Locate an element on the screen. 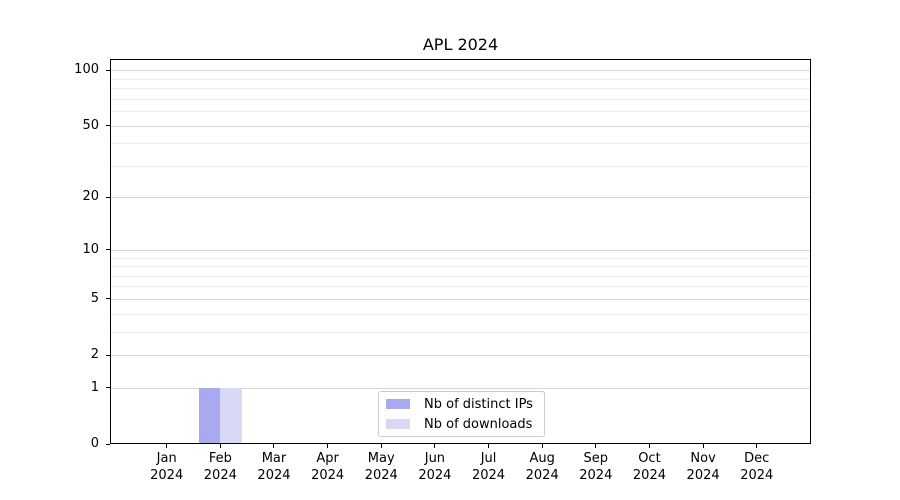 This screenshot has height=500, width=900. x-tick-month: Aug is located at coordinates (542, 458).